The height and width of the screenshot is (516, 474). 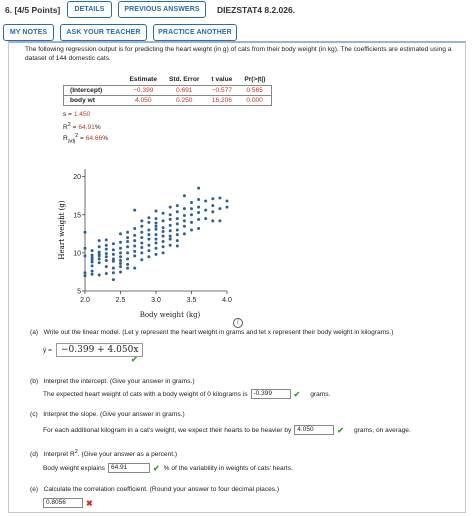 What do you see at coordinates (93, 90) in the screenshot?
I see `row-label: (Intercept)` at bounding box center [93, 90].